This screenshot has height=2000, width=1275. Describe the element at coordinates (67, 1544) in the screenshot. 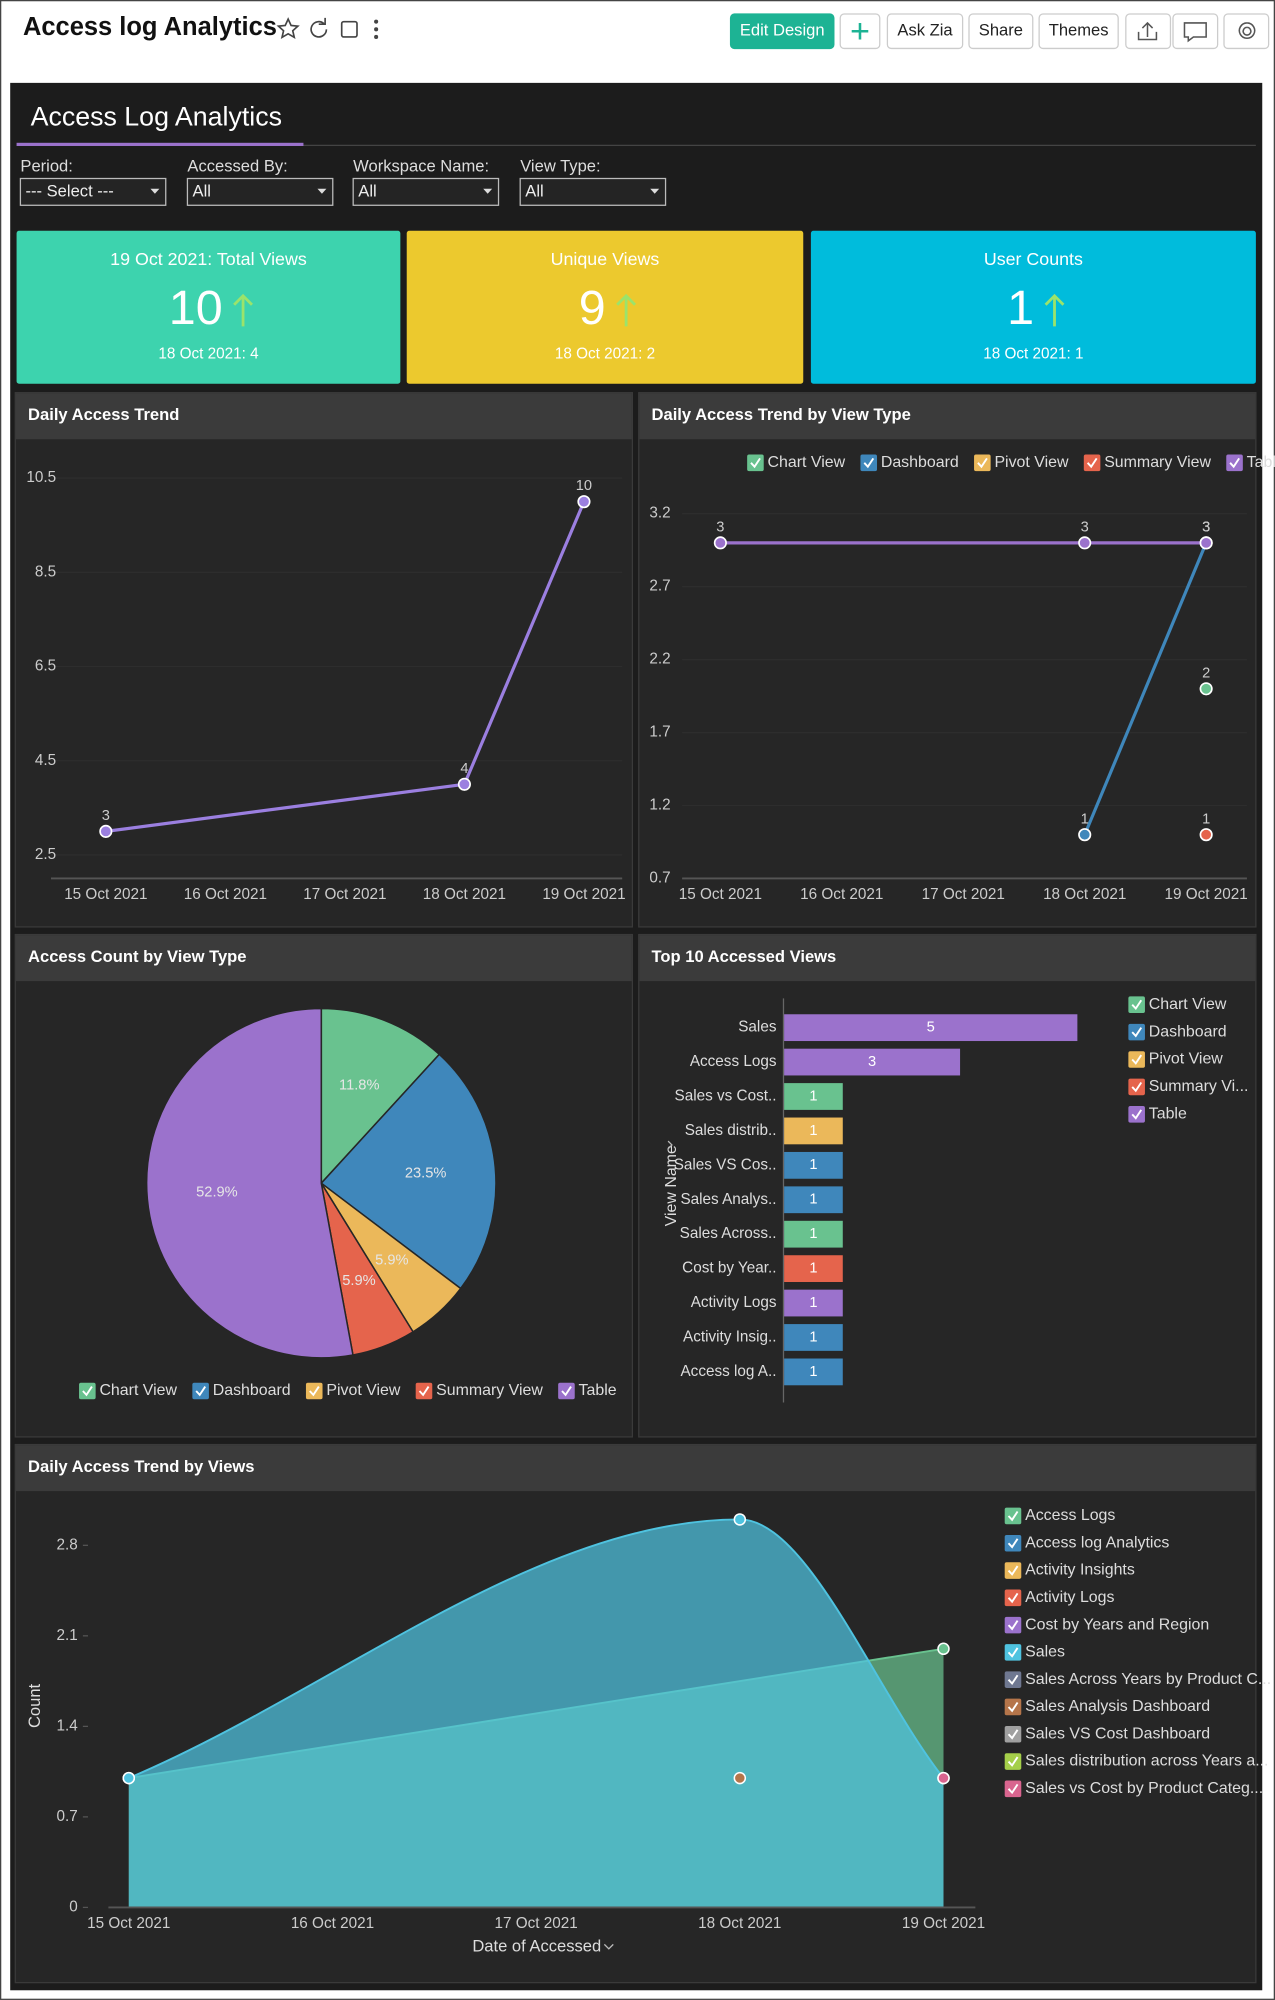

I see `y-tick-label: 2.8` at that location.